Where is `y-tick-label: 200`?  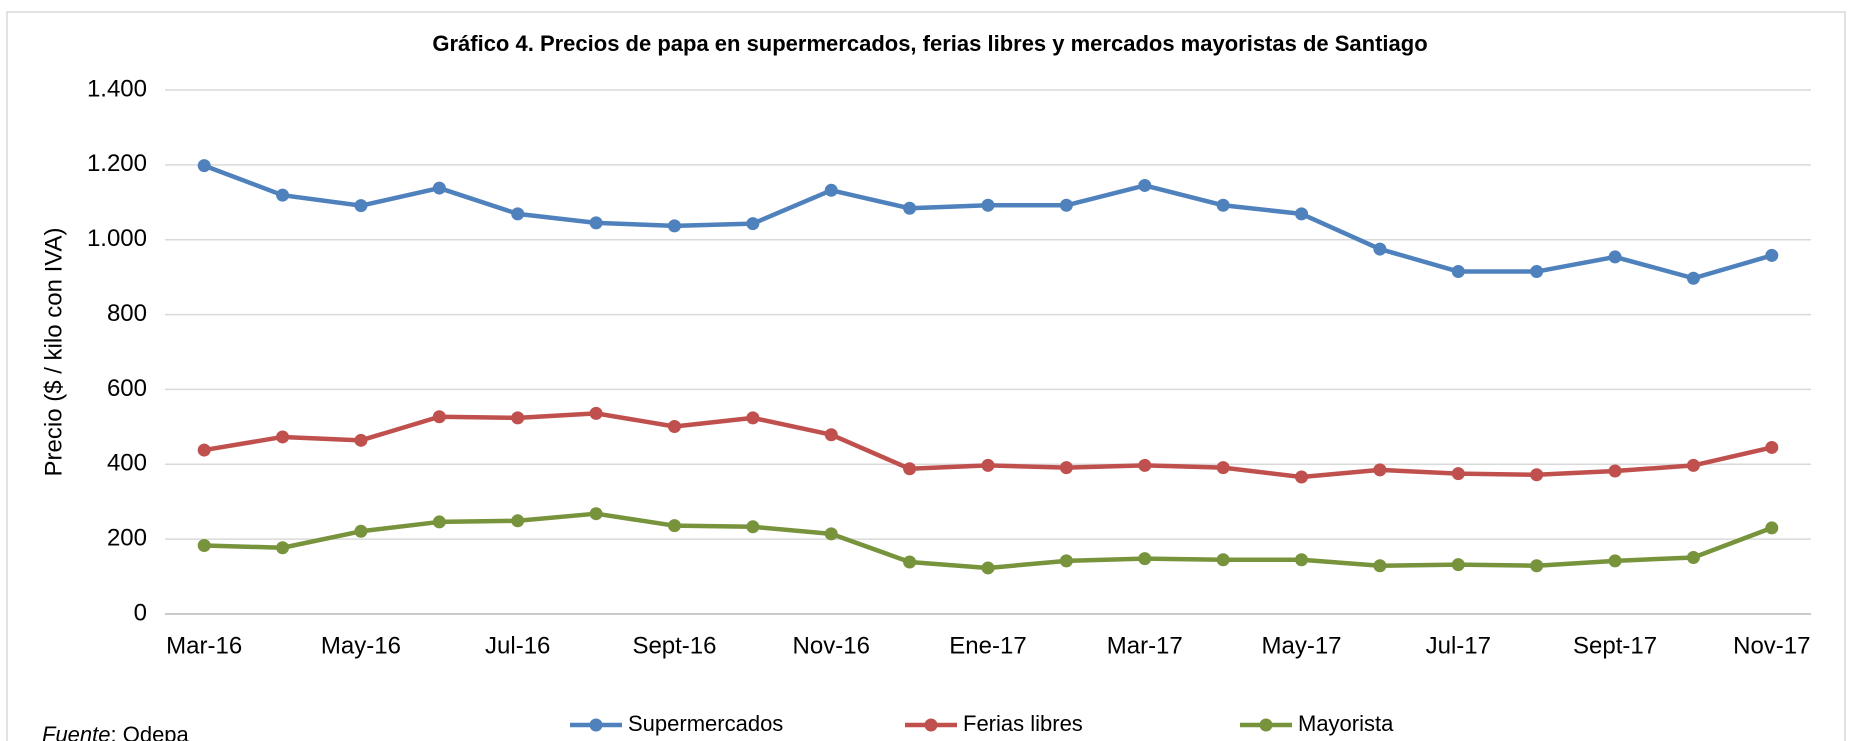
y-tick-label: 200 is located at coordinates (127, 537).